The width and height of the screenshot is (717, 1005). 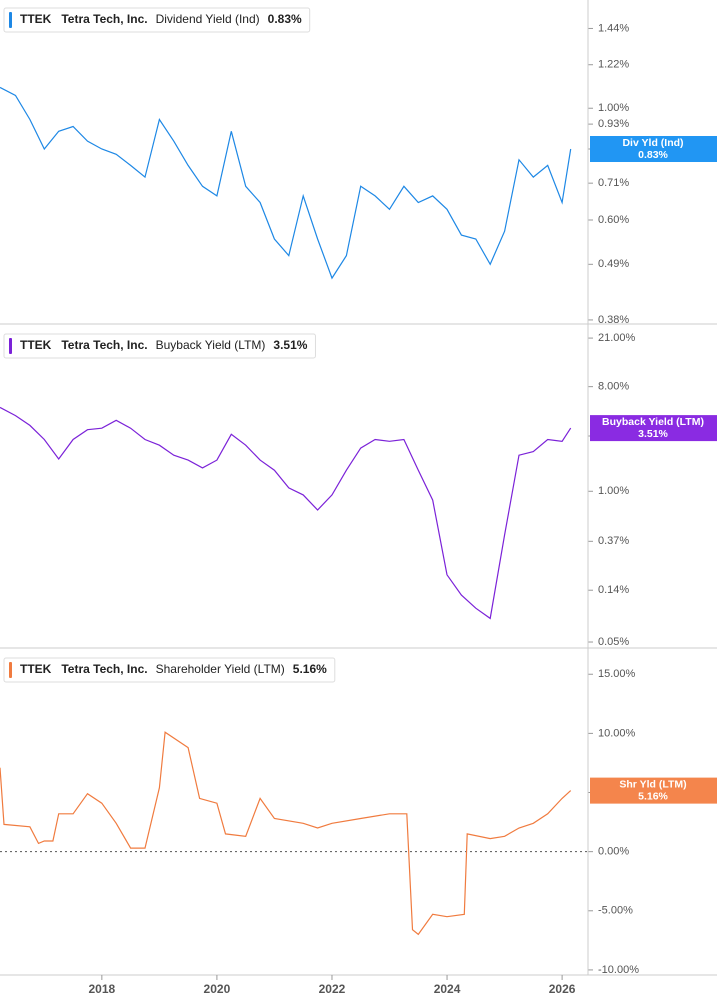 I want to click on y-tick-label: 1.22%, so click(x=613, y=65).